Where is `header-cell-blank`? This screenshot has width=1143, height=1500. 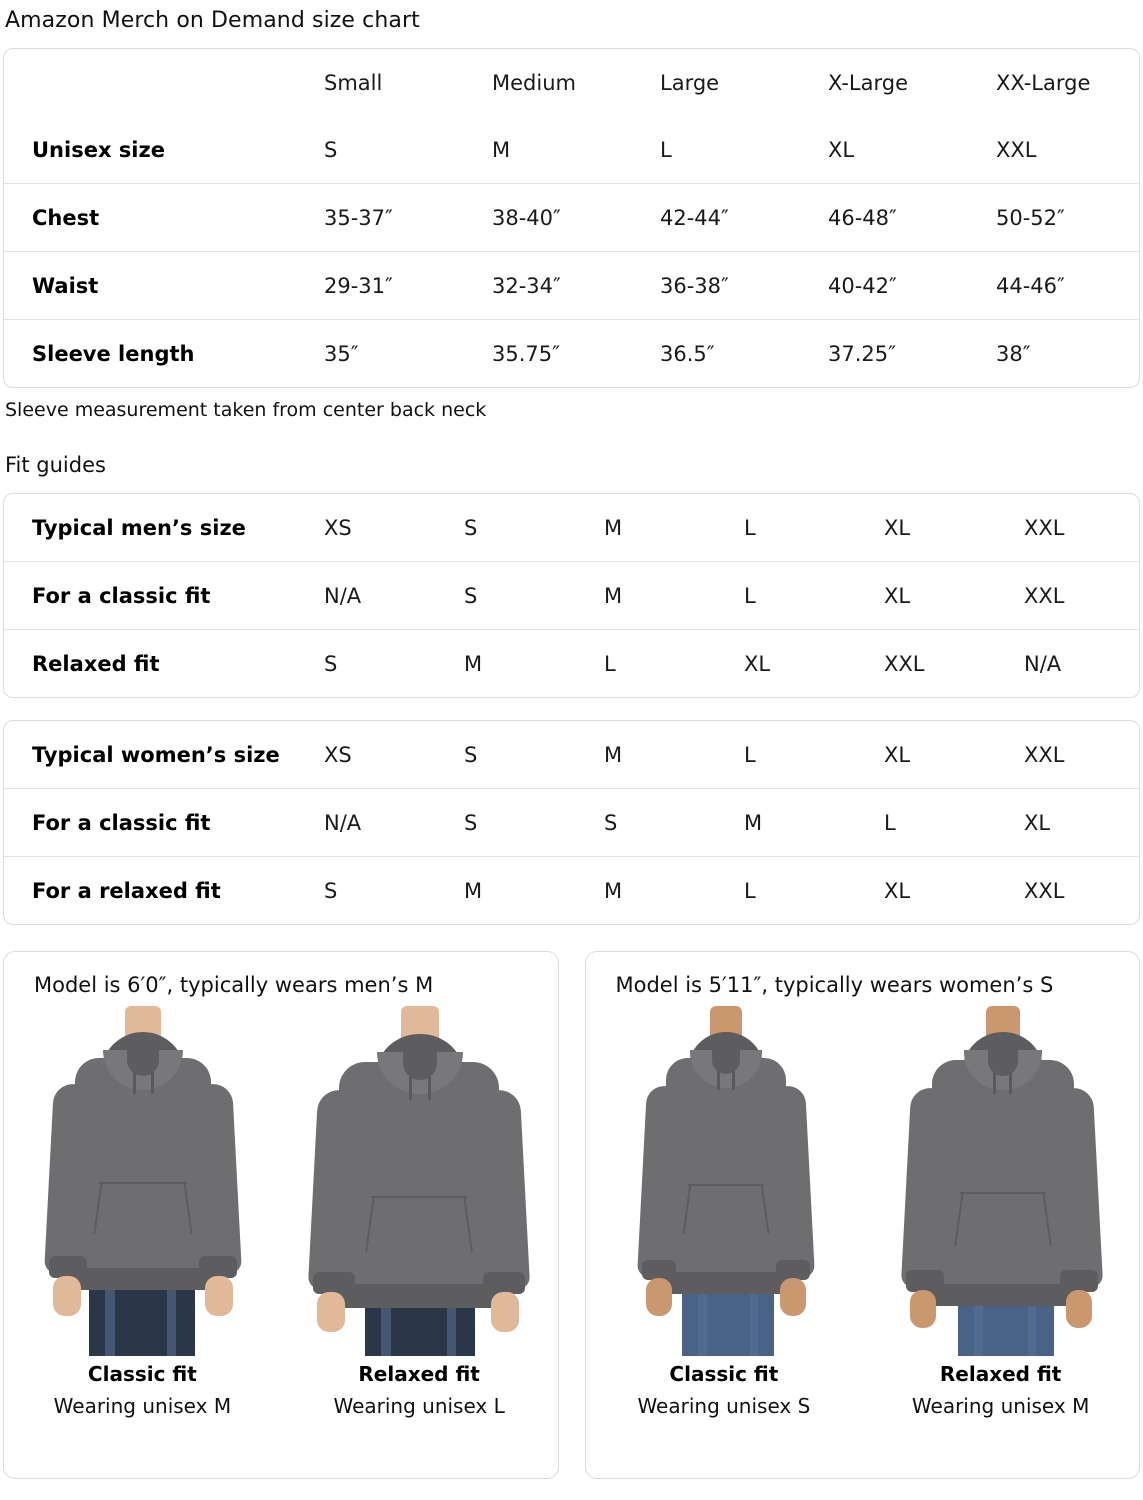 header-cell-blank is located at coordinates (164, 82).